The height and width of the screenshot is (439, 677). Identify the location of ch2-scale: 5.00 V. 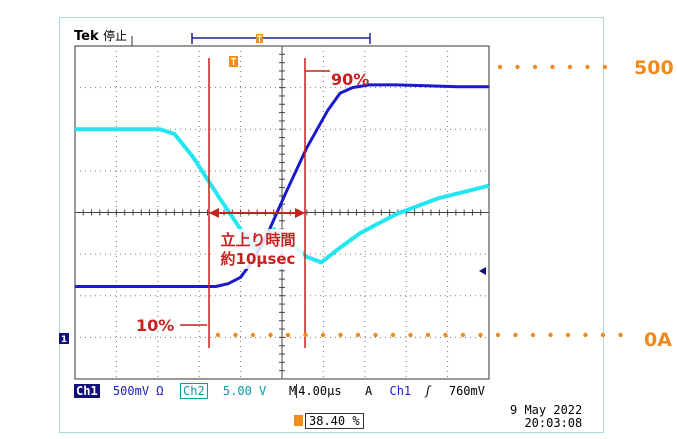
(244, 391).